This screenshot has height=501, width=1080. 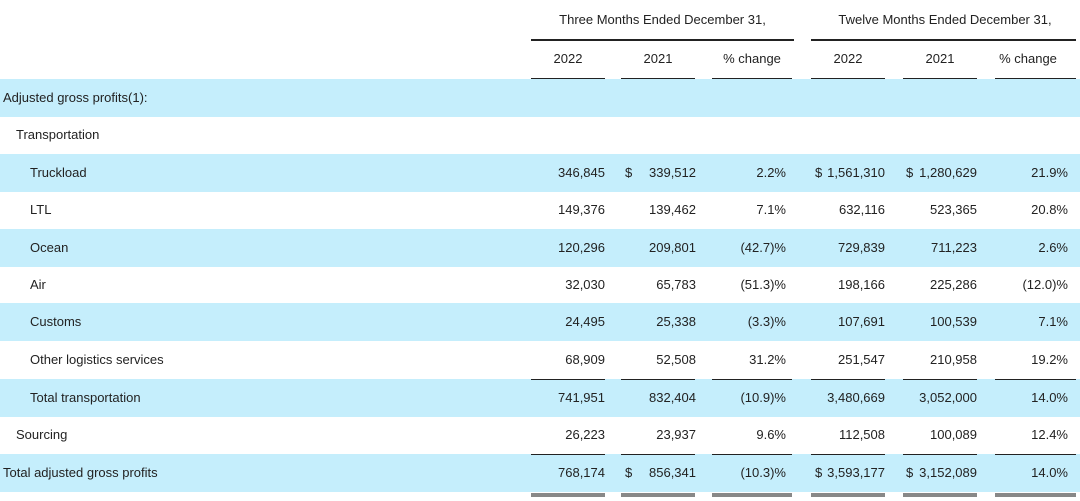 What do you see at coordinates (58, 134) in the screenshot?
I see `row-label: Transportation` at bounding box center [58, 134].